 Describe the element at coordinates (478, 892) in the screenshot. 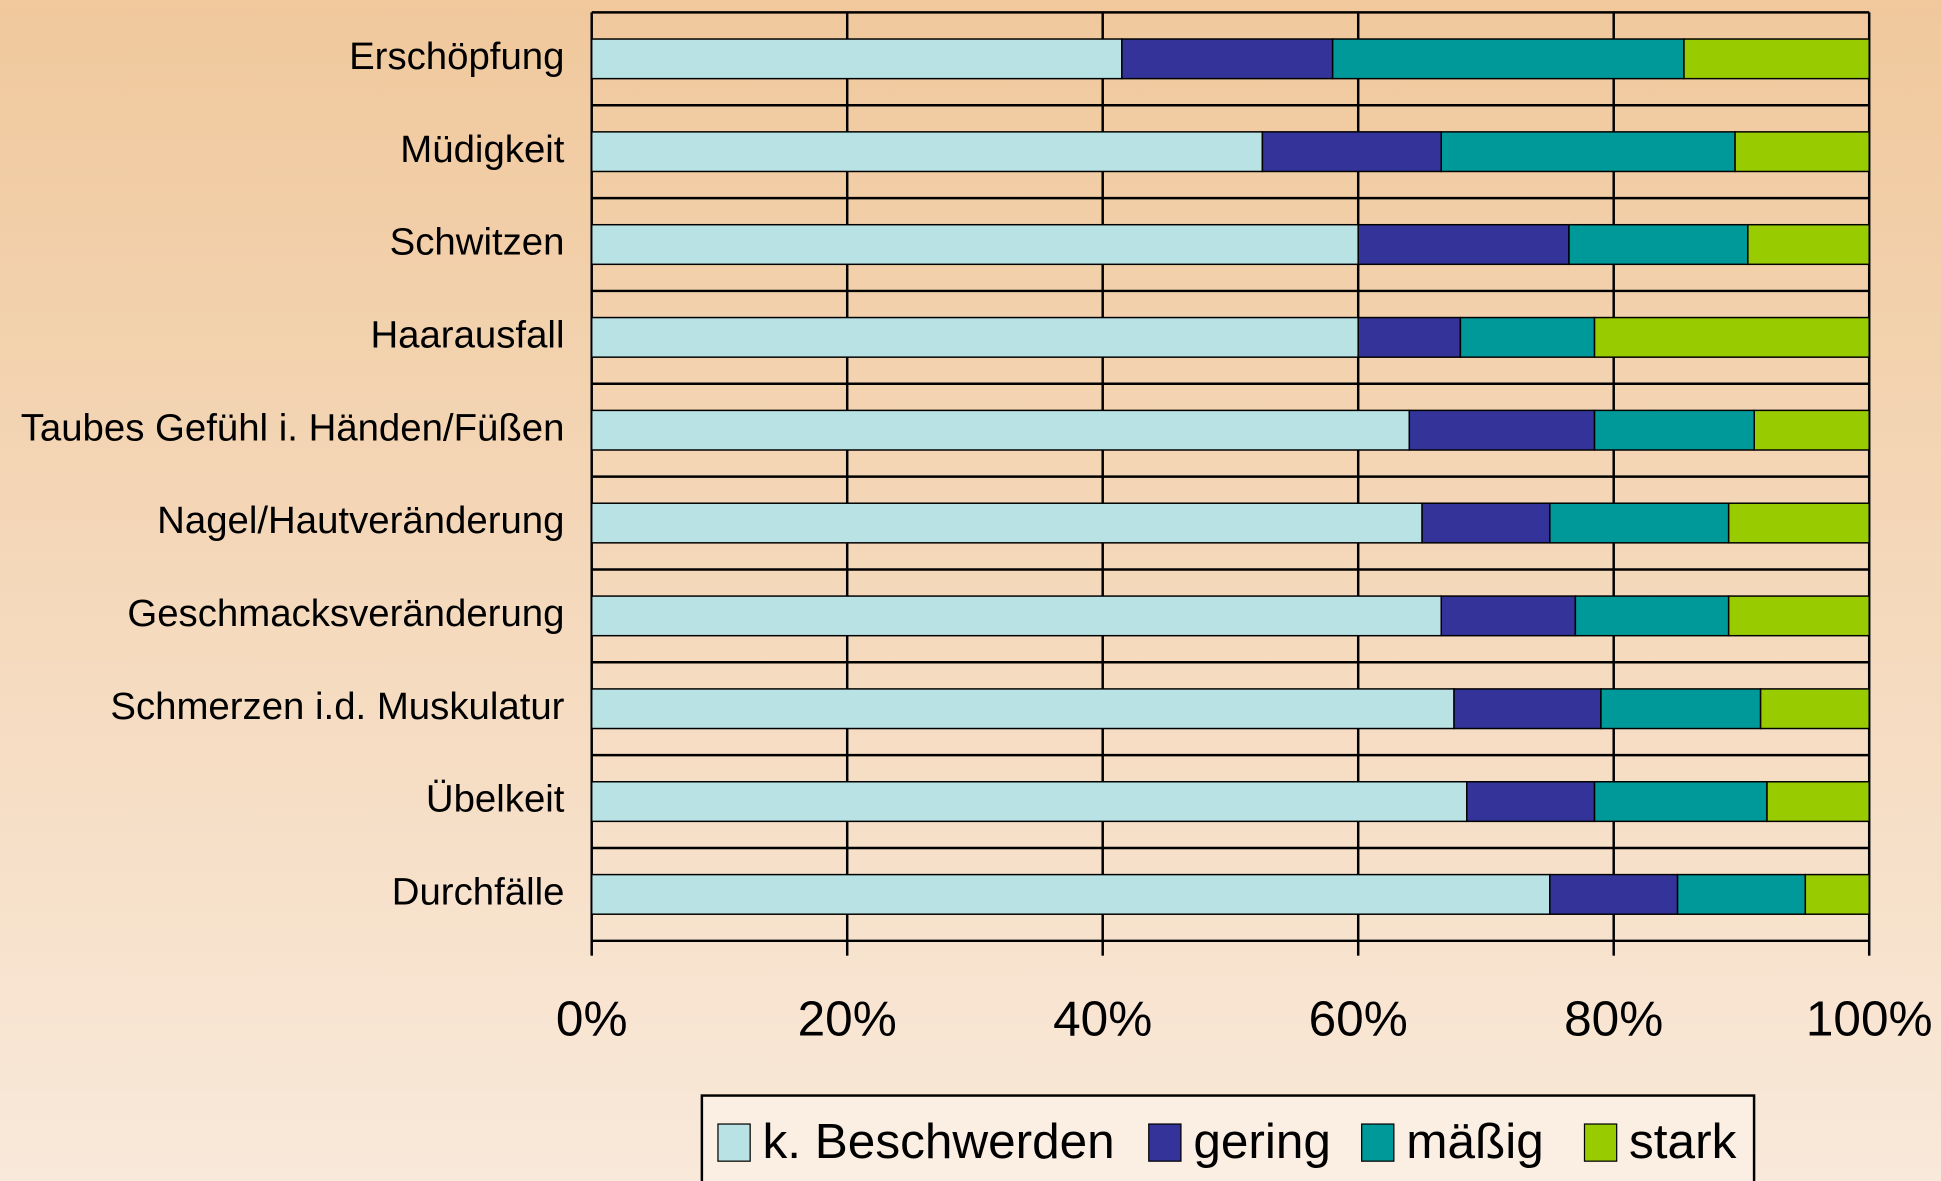

I see `y-tick-label: Durchfälle` at that location.